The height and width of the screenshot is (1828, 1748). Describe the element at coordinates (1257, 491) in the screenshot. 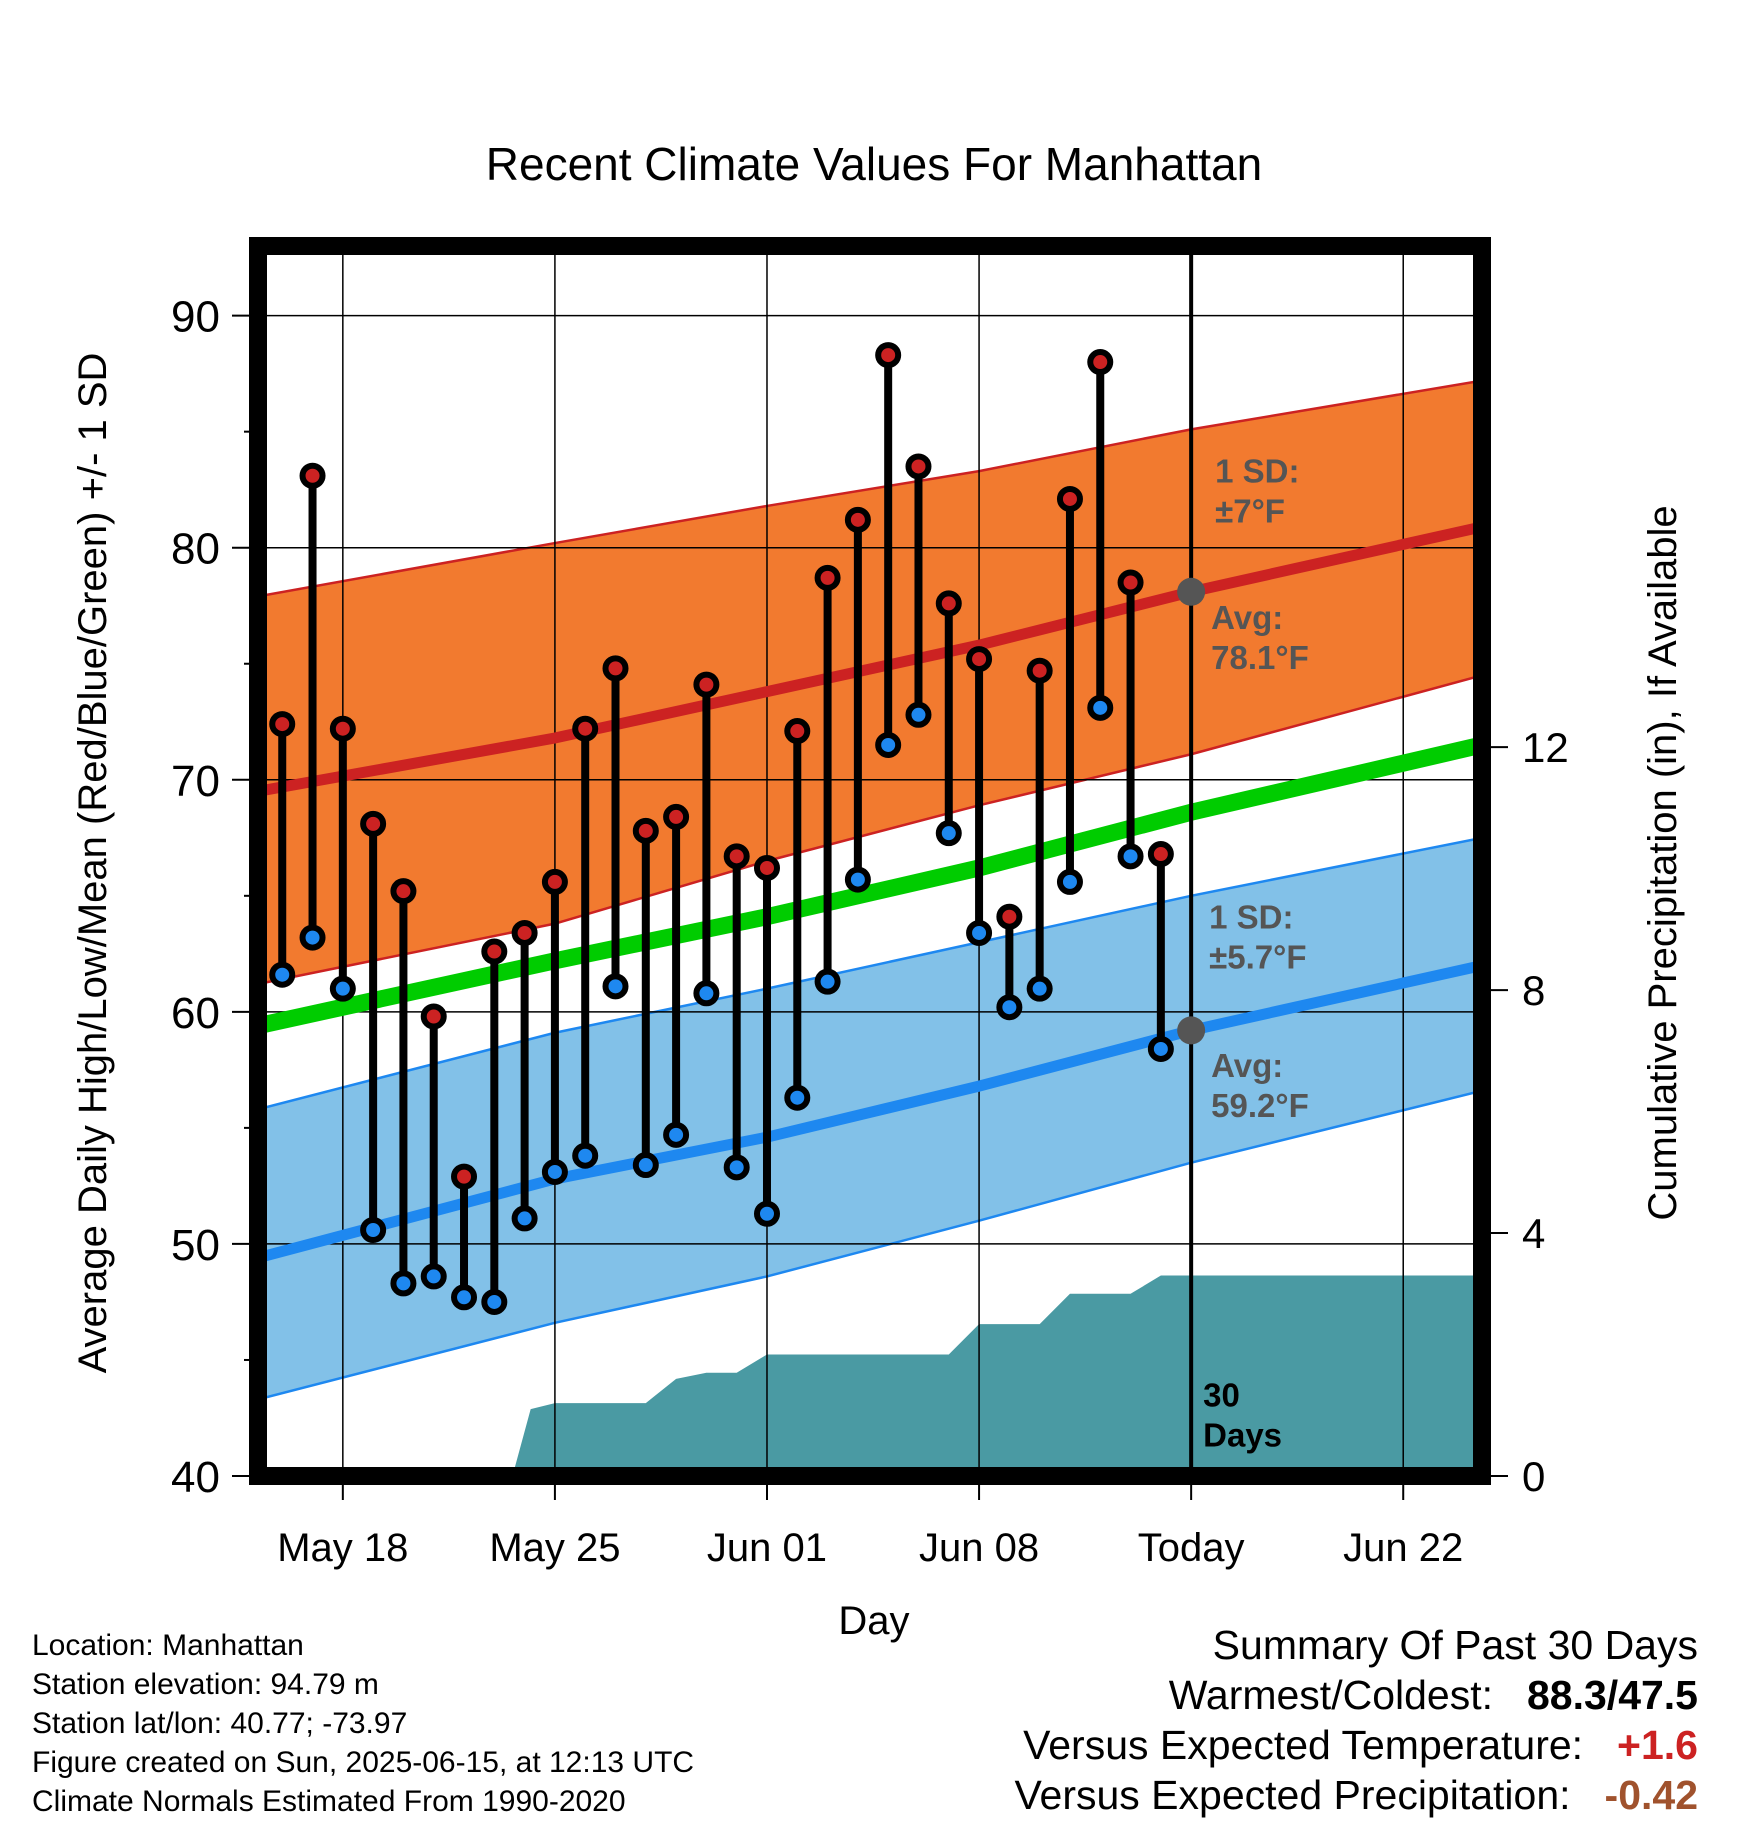

I see `high-sd-annotation: 1 SD: ±7°F` at that location.